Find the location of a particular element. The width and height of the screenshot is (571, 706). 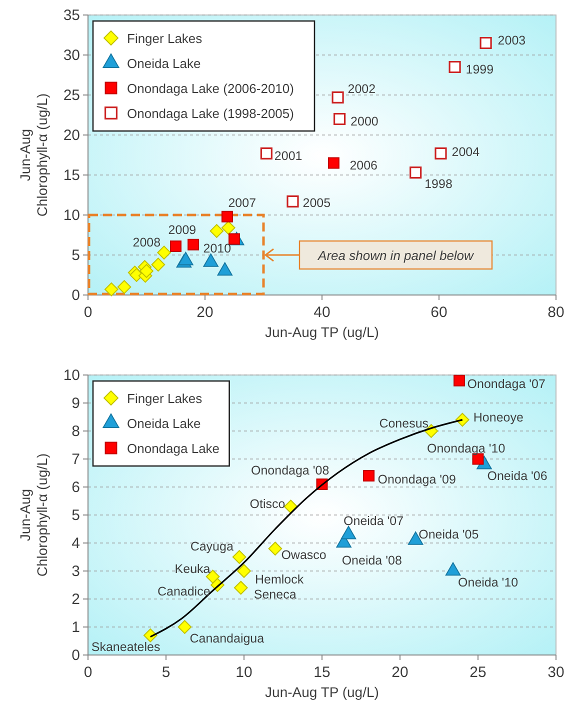

annotation: Owasco is located at coordinates (303, 555).